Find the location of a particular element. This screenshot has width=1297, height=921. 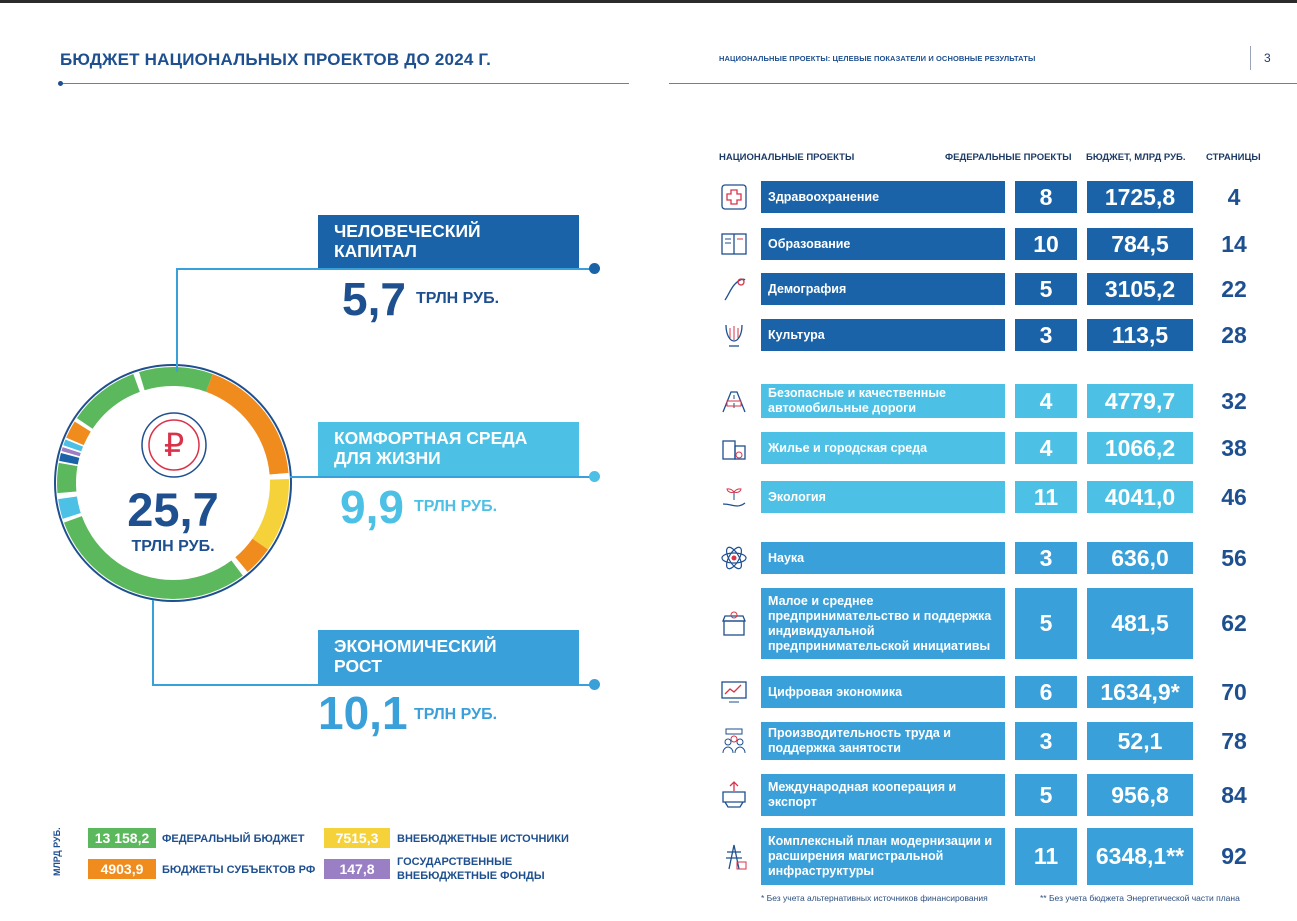

total-budget-unit: ТРЛН РУБ. is located at coordinates (173, 546).